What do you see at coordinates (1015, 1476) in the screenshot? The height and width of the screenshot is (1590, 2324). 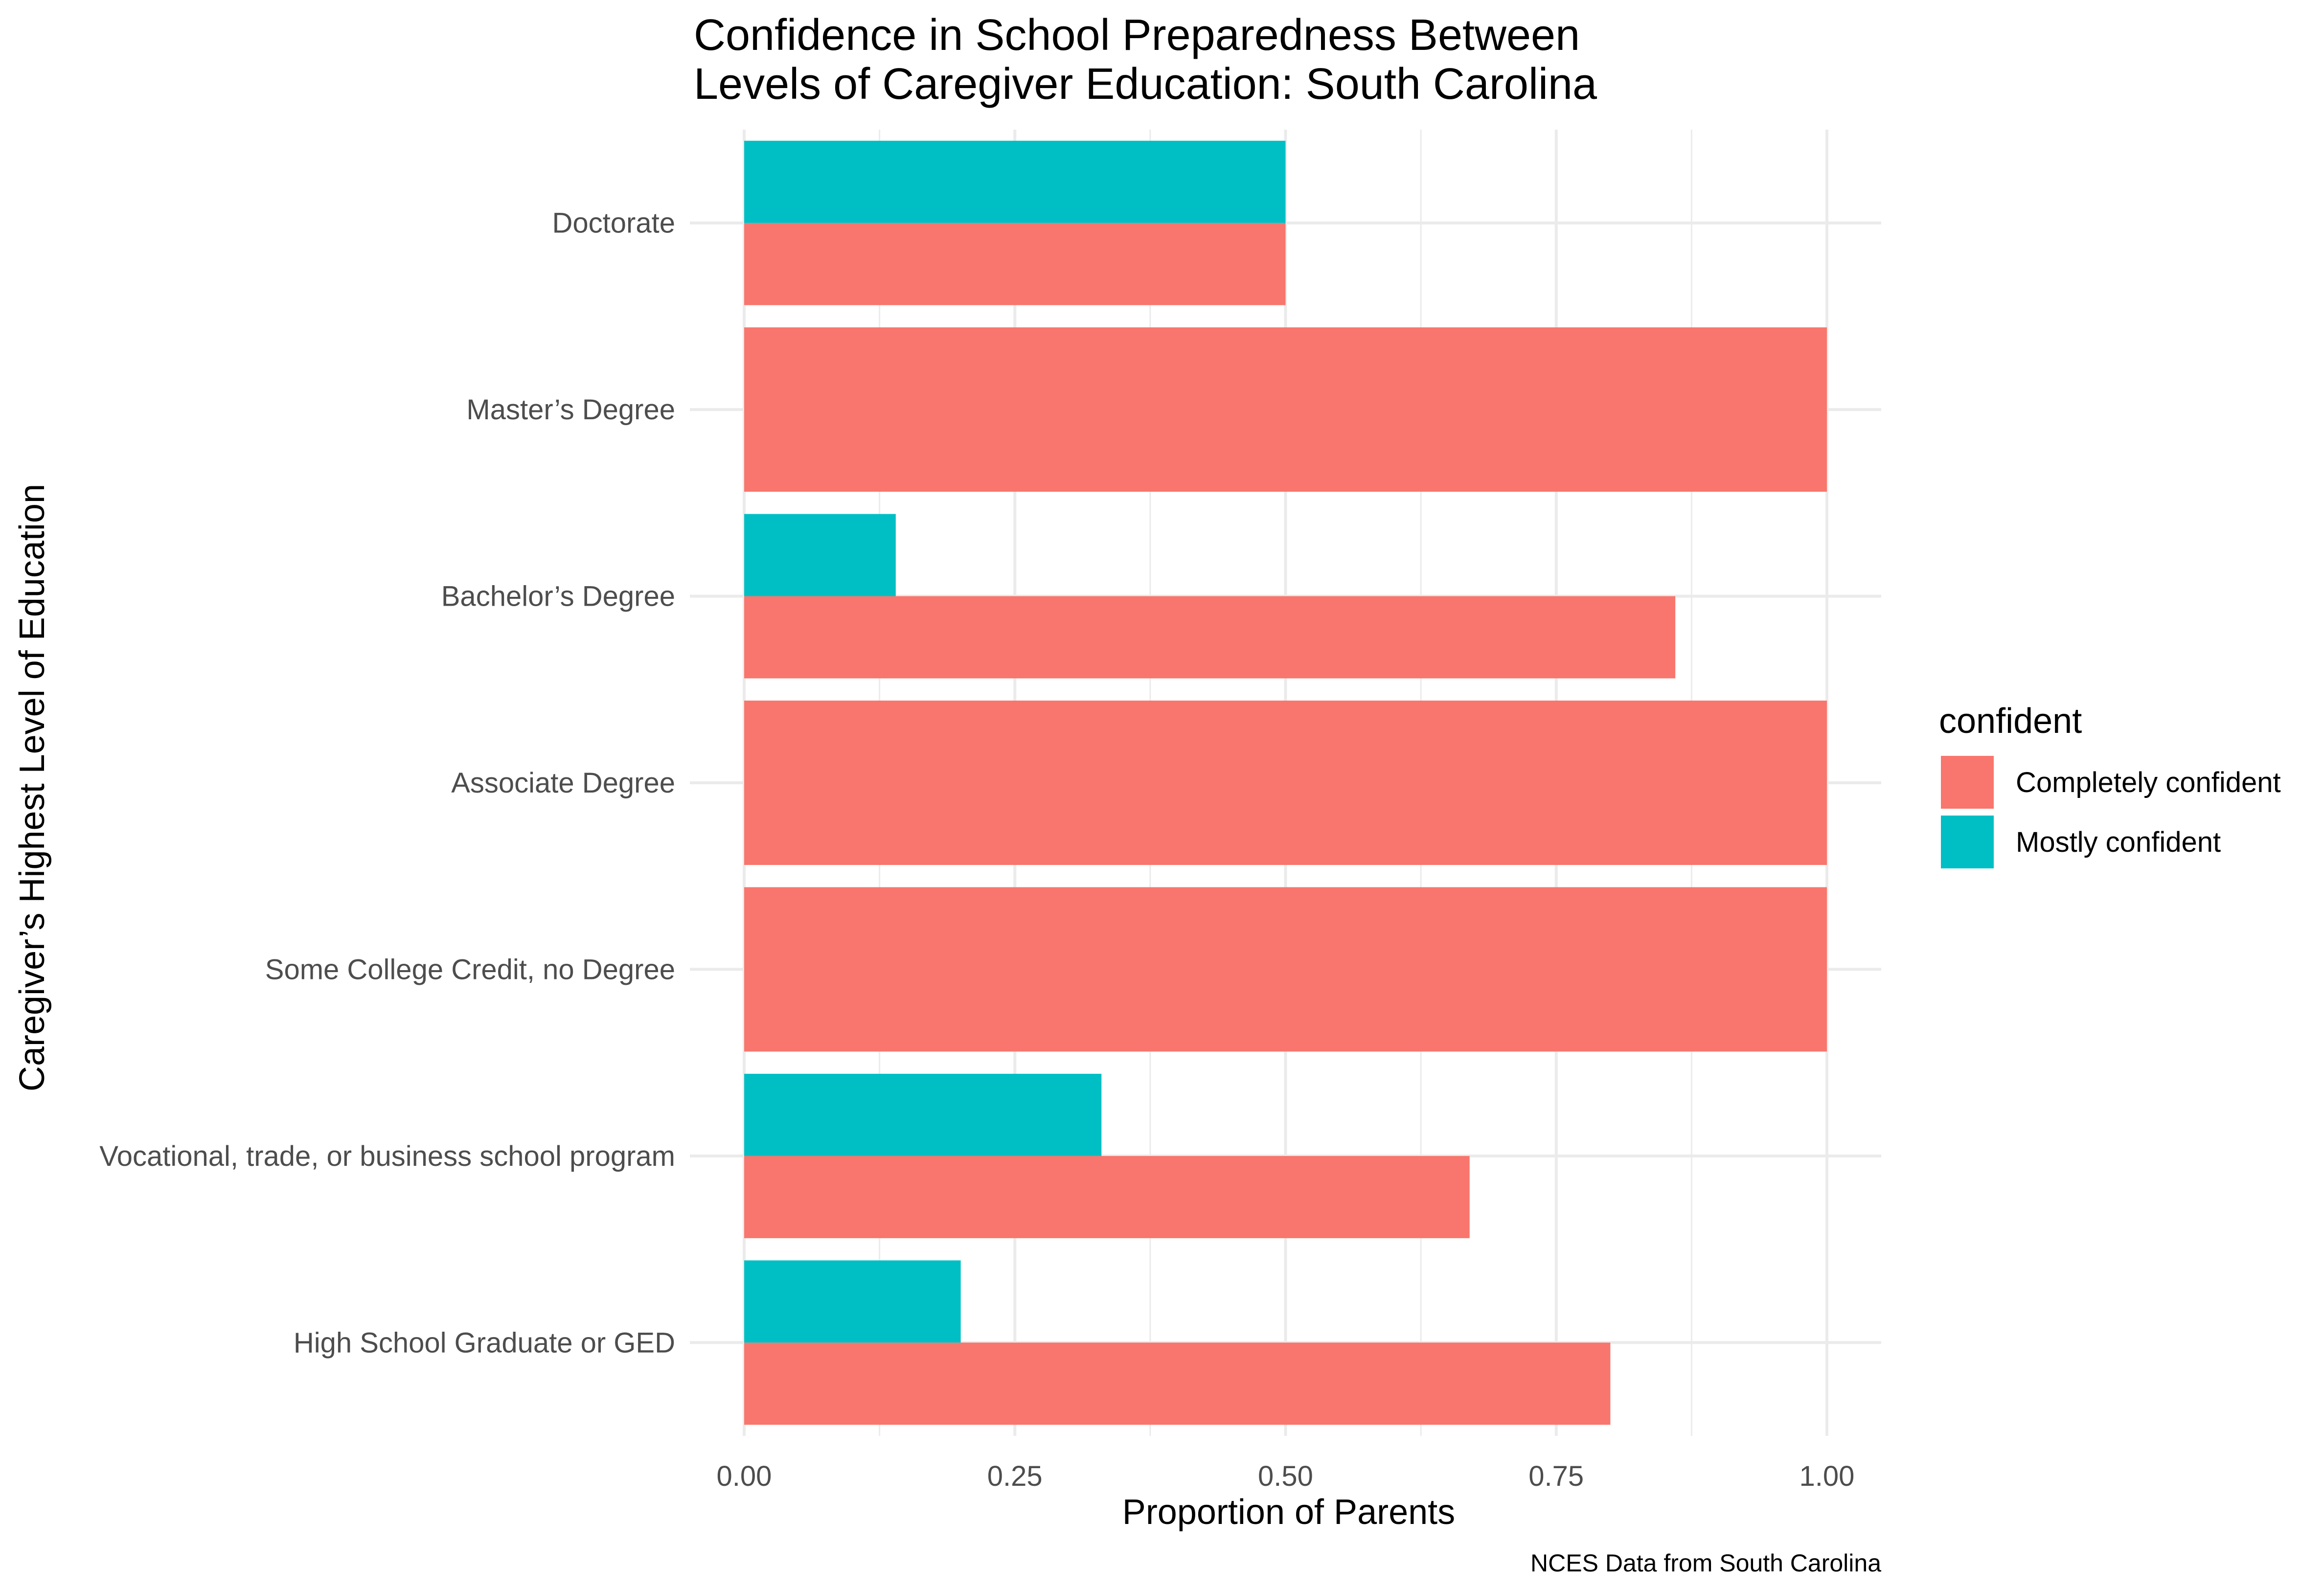 I see `x-tick-label: 0.25` at bounding box center [1015, 1476].